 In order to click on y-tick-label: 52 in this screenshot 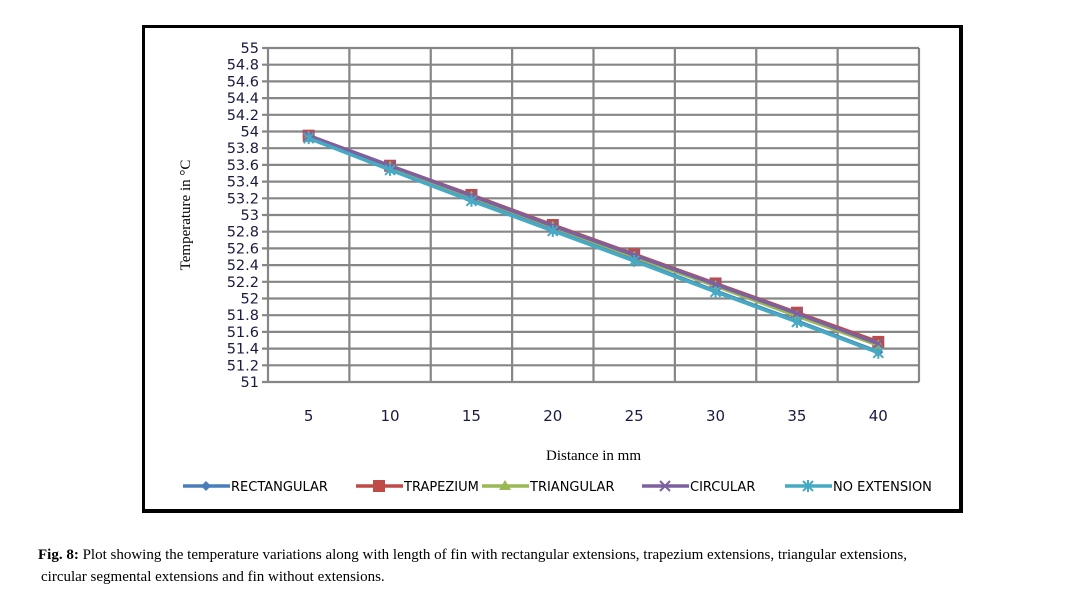, I will do `click(250, 300)`.